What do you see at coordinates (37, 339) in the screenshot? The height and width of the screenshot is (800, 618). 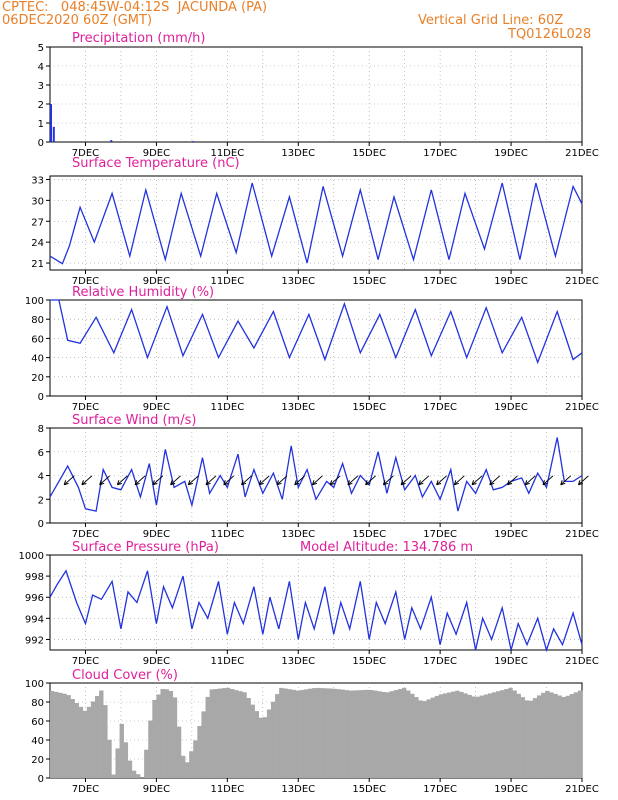 I see `y-tick-label: 60` at bounding box center [37, 339].